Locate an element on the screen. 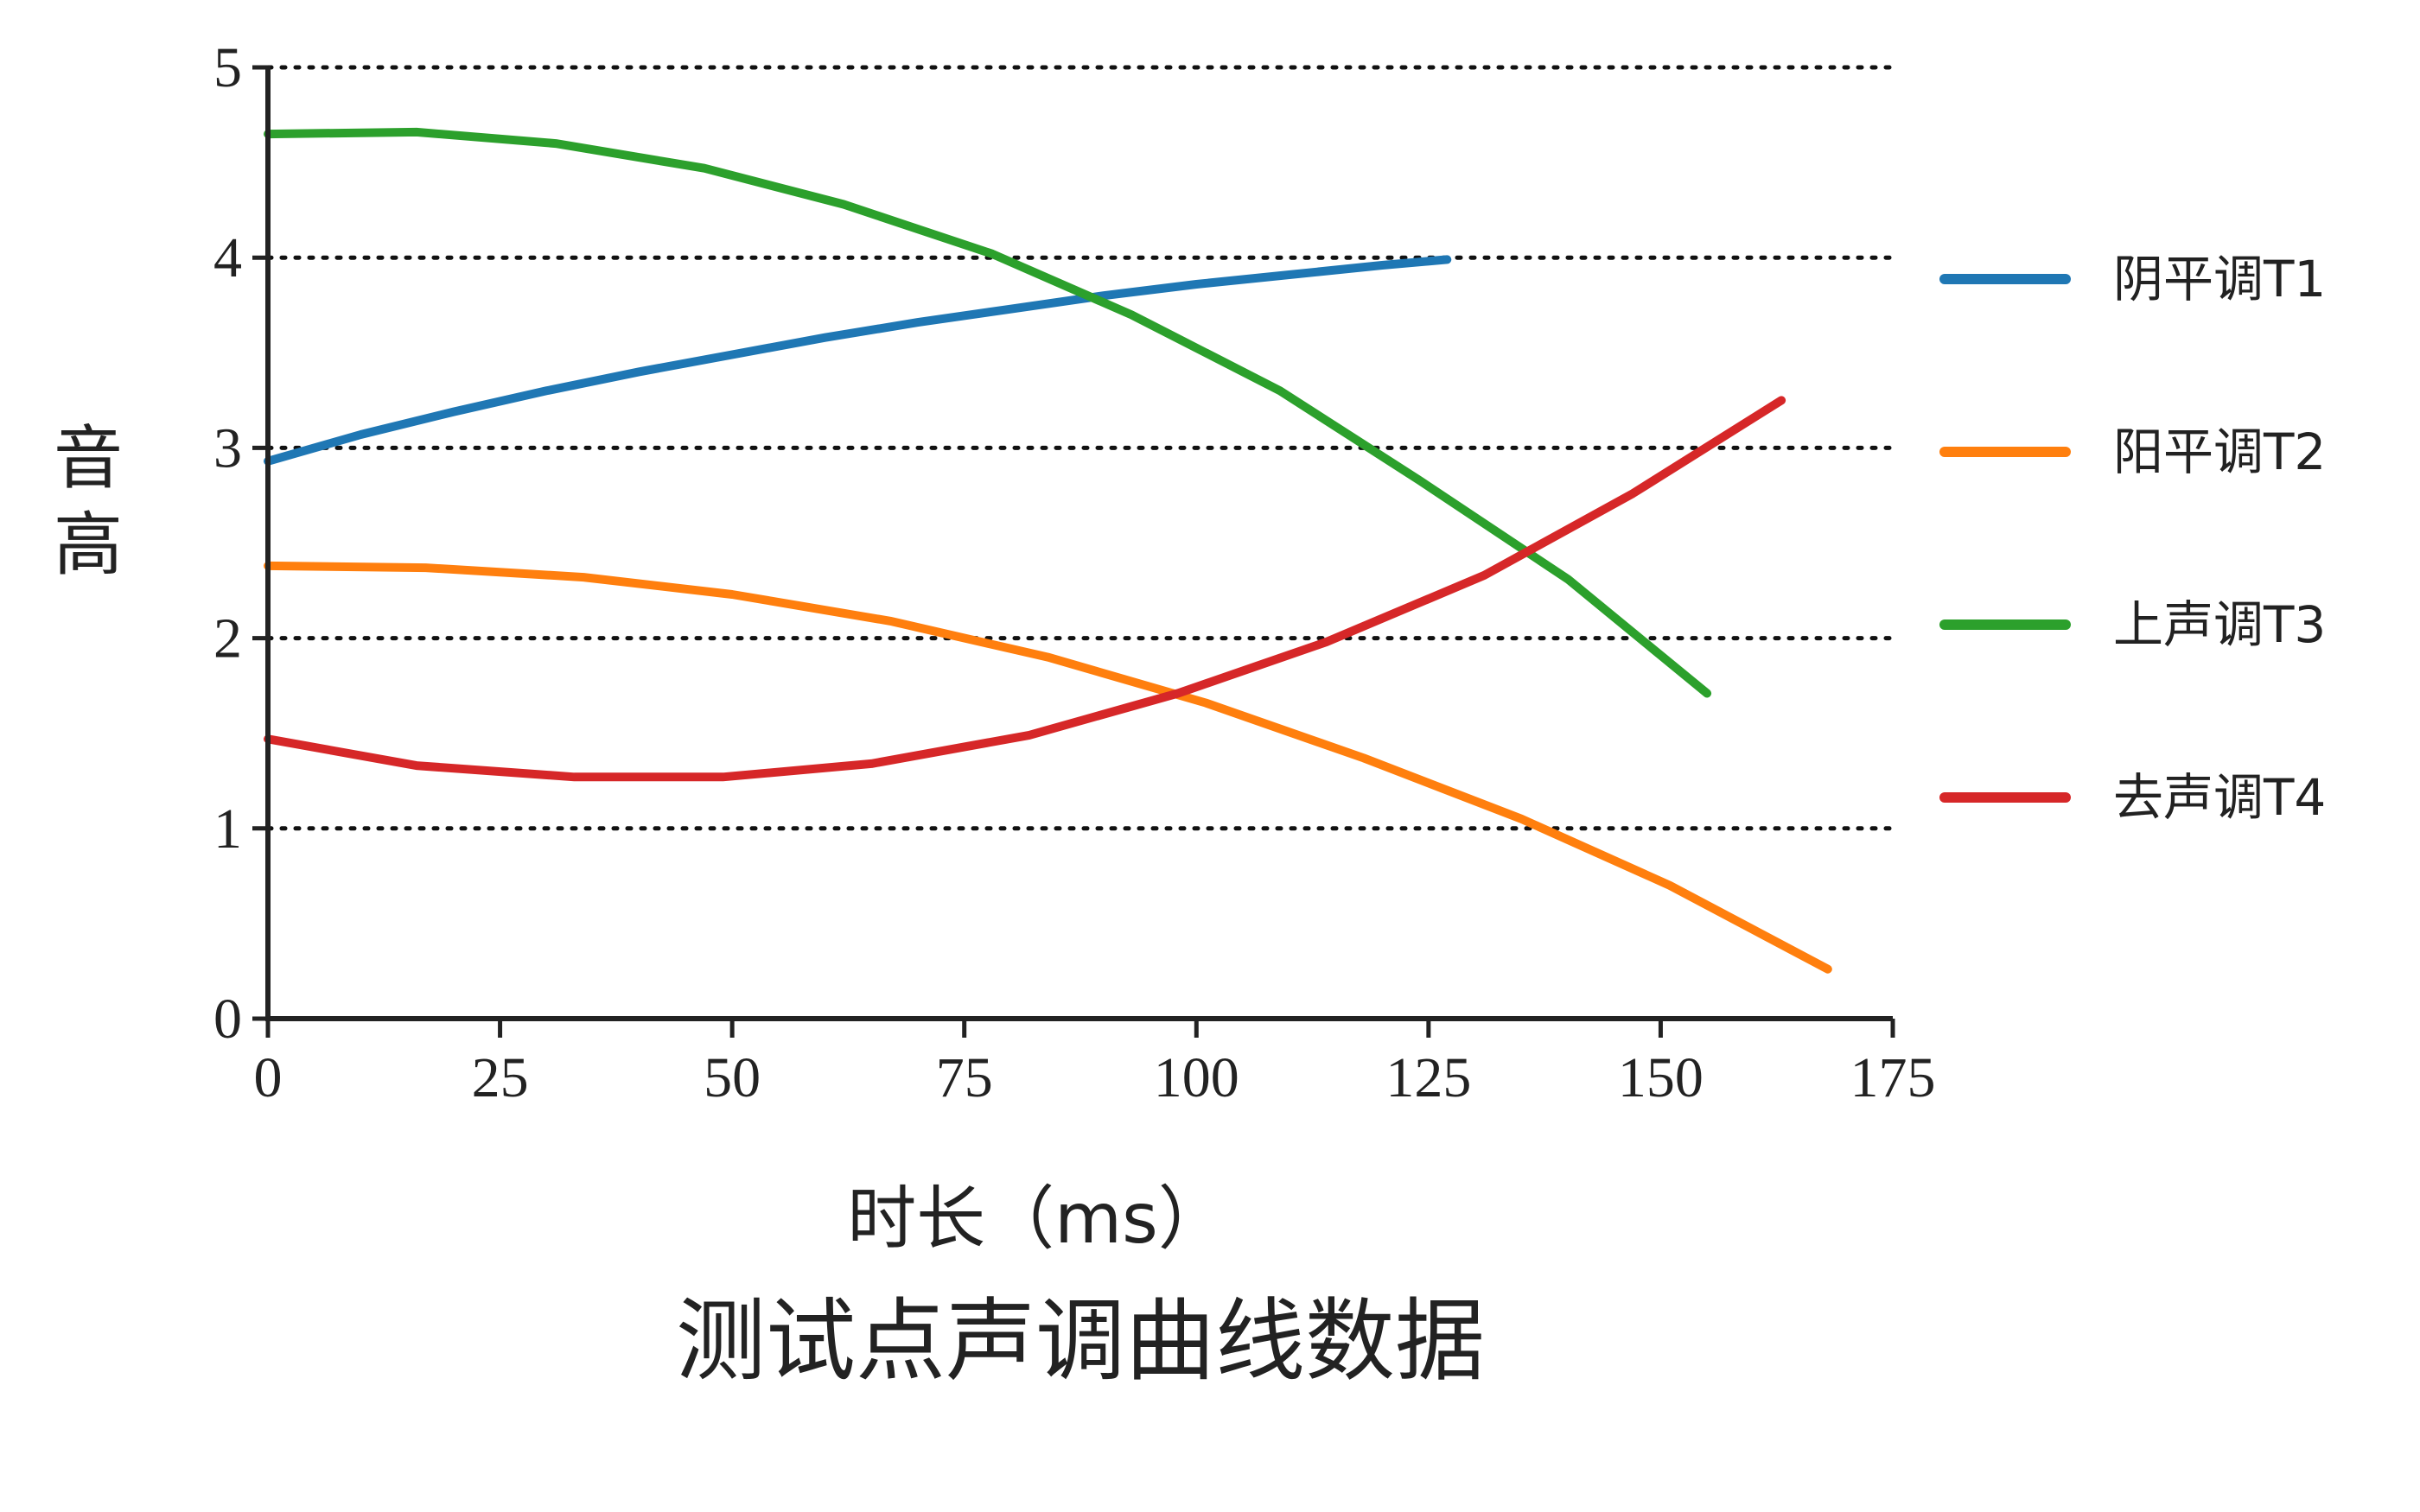 The width and height of the screenshot is (2420, 1512). legend: 阴平调T1 阳平调T2 上声调T3 去声调T4 is located at coordinates (2132, 538).